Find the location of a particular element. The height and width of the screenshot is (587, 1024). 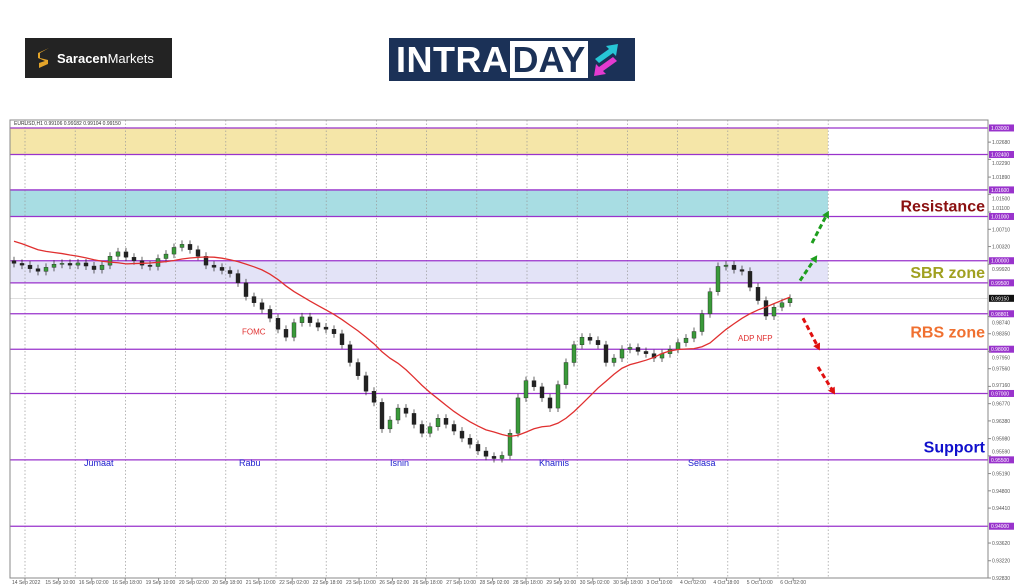

y-tick-label: 0.97160 is located at coordinates (1001, 386).